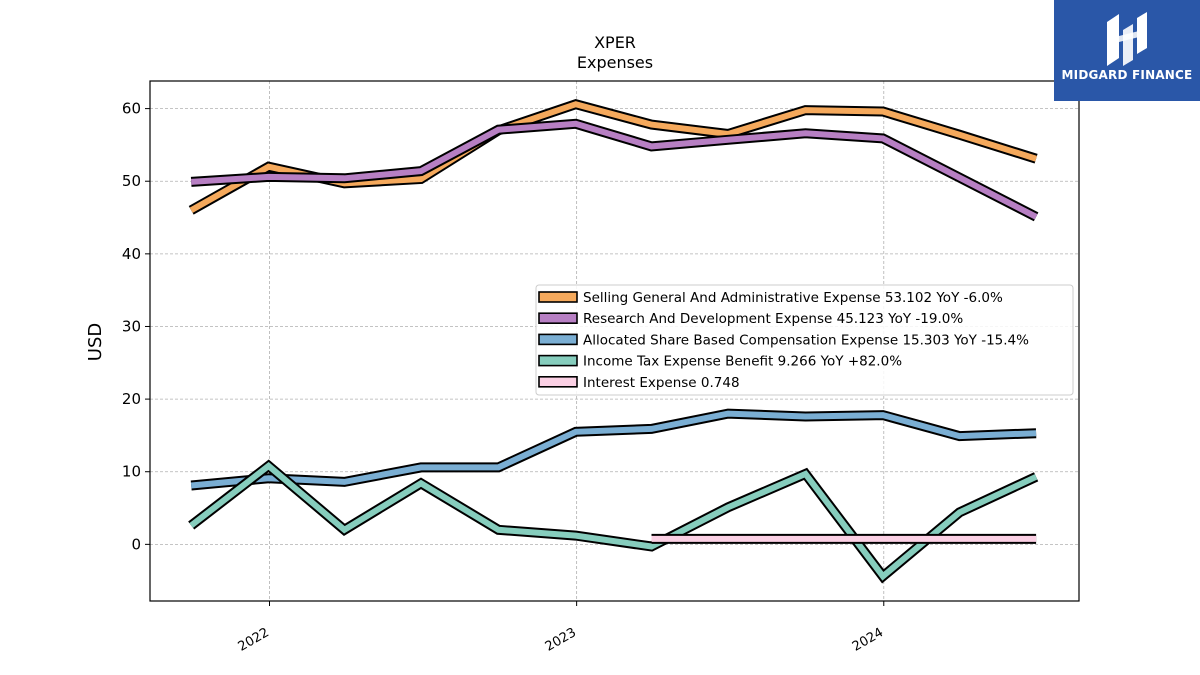 This screenshot has height=675, width=1200. I want to click on x-axis-ticks: 2022 2023 2024, so click(561, 628).